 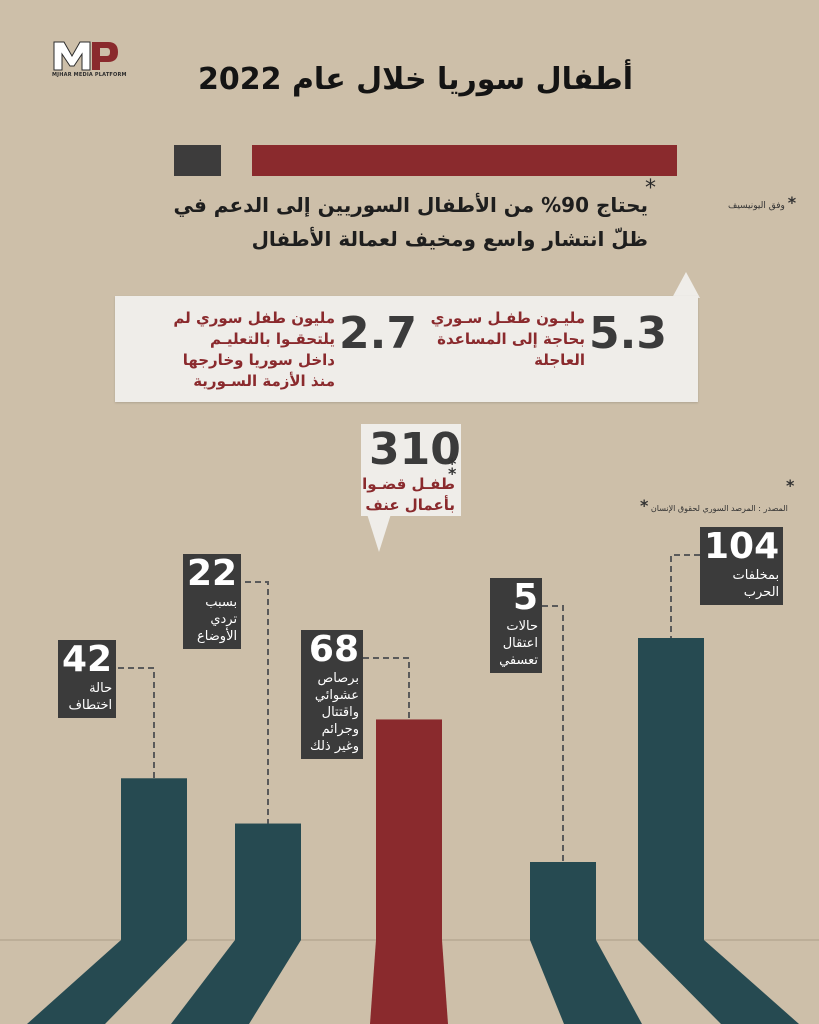 I want to click on bar-category-line: وغير ذلك, so click(x=334, y=746).